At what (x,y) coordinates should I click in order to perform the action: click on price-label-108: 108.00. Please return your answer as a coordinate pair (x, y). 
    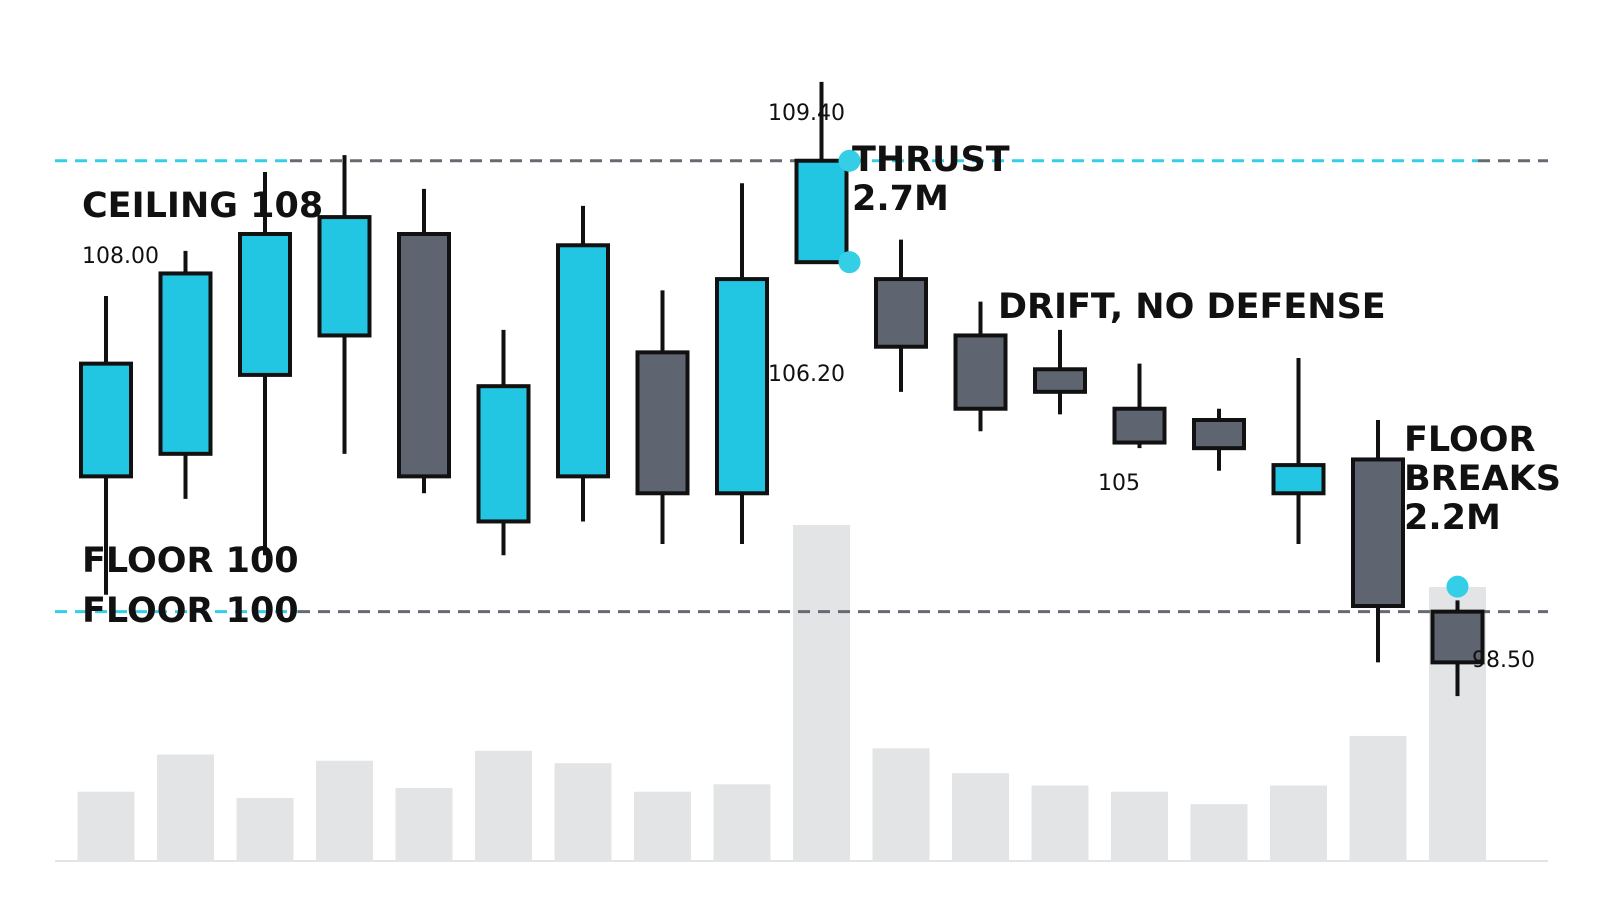
    Looking at the image, I should click on (120, 256).